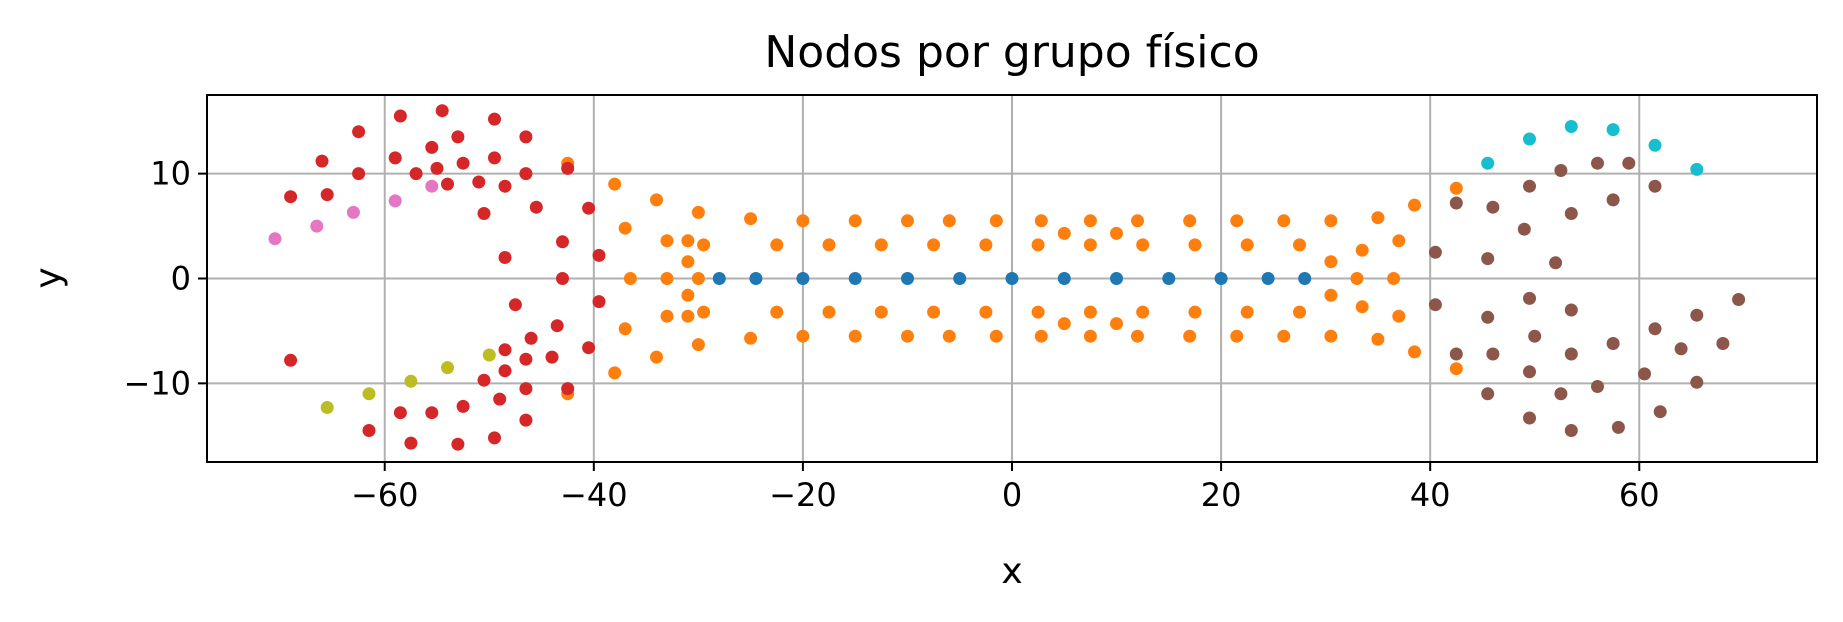 The width and height of the screenshot is (1843, 622). I want to click on x-tick-label: −60, so click(385, 495).